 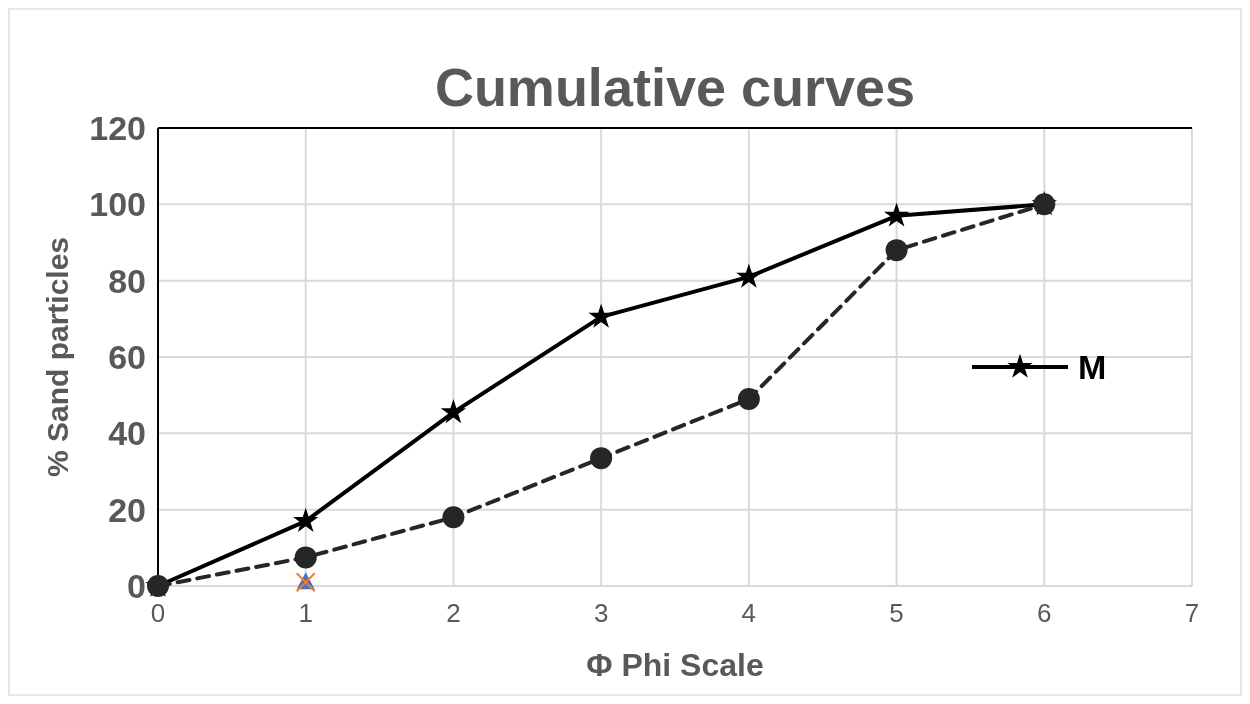 What do you see at coordinates (127, 509) in the screenshot?
I see `y-tick-label: 20` at bounding box center [127, 509].